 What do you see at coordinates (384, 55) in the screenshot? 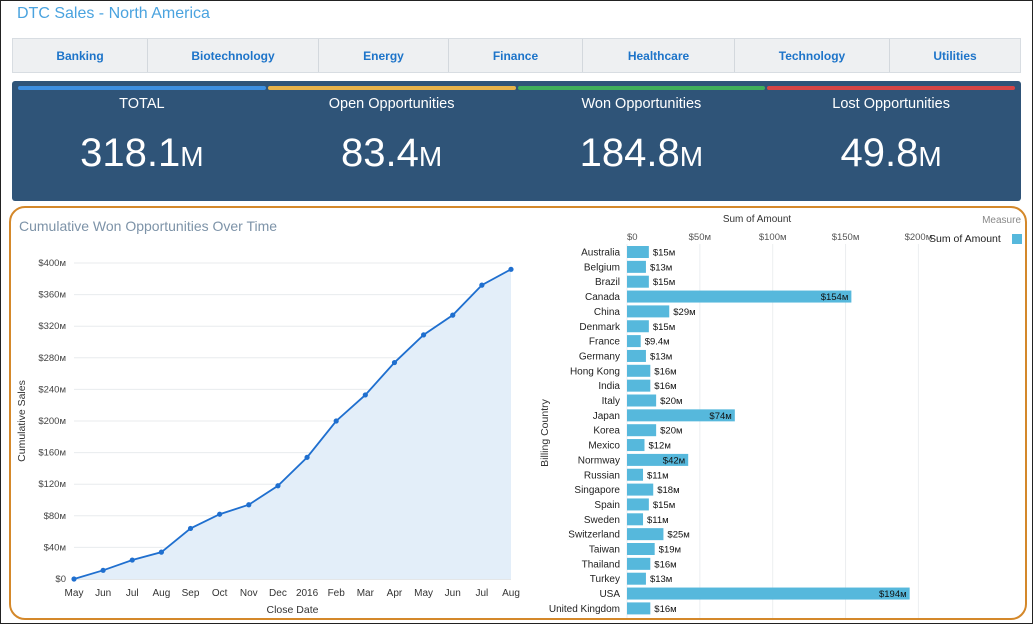
I see `tab-energy: Energy` at bounding box center [384, 55].